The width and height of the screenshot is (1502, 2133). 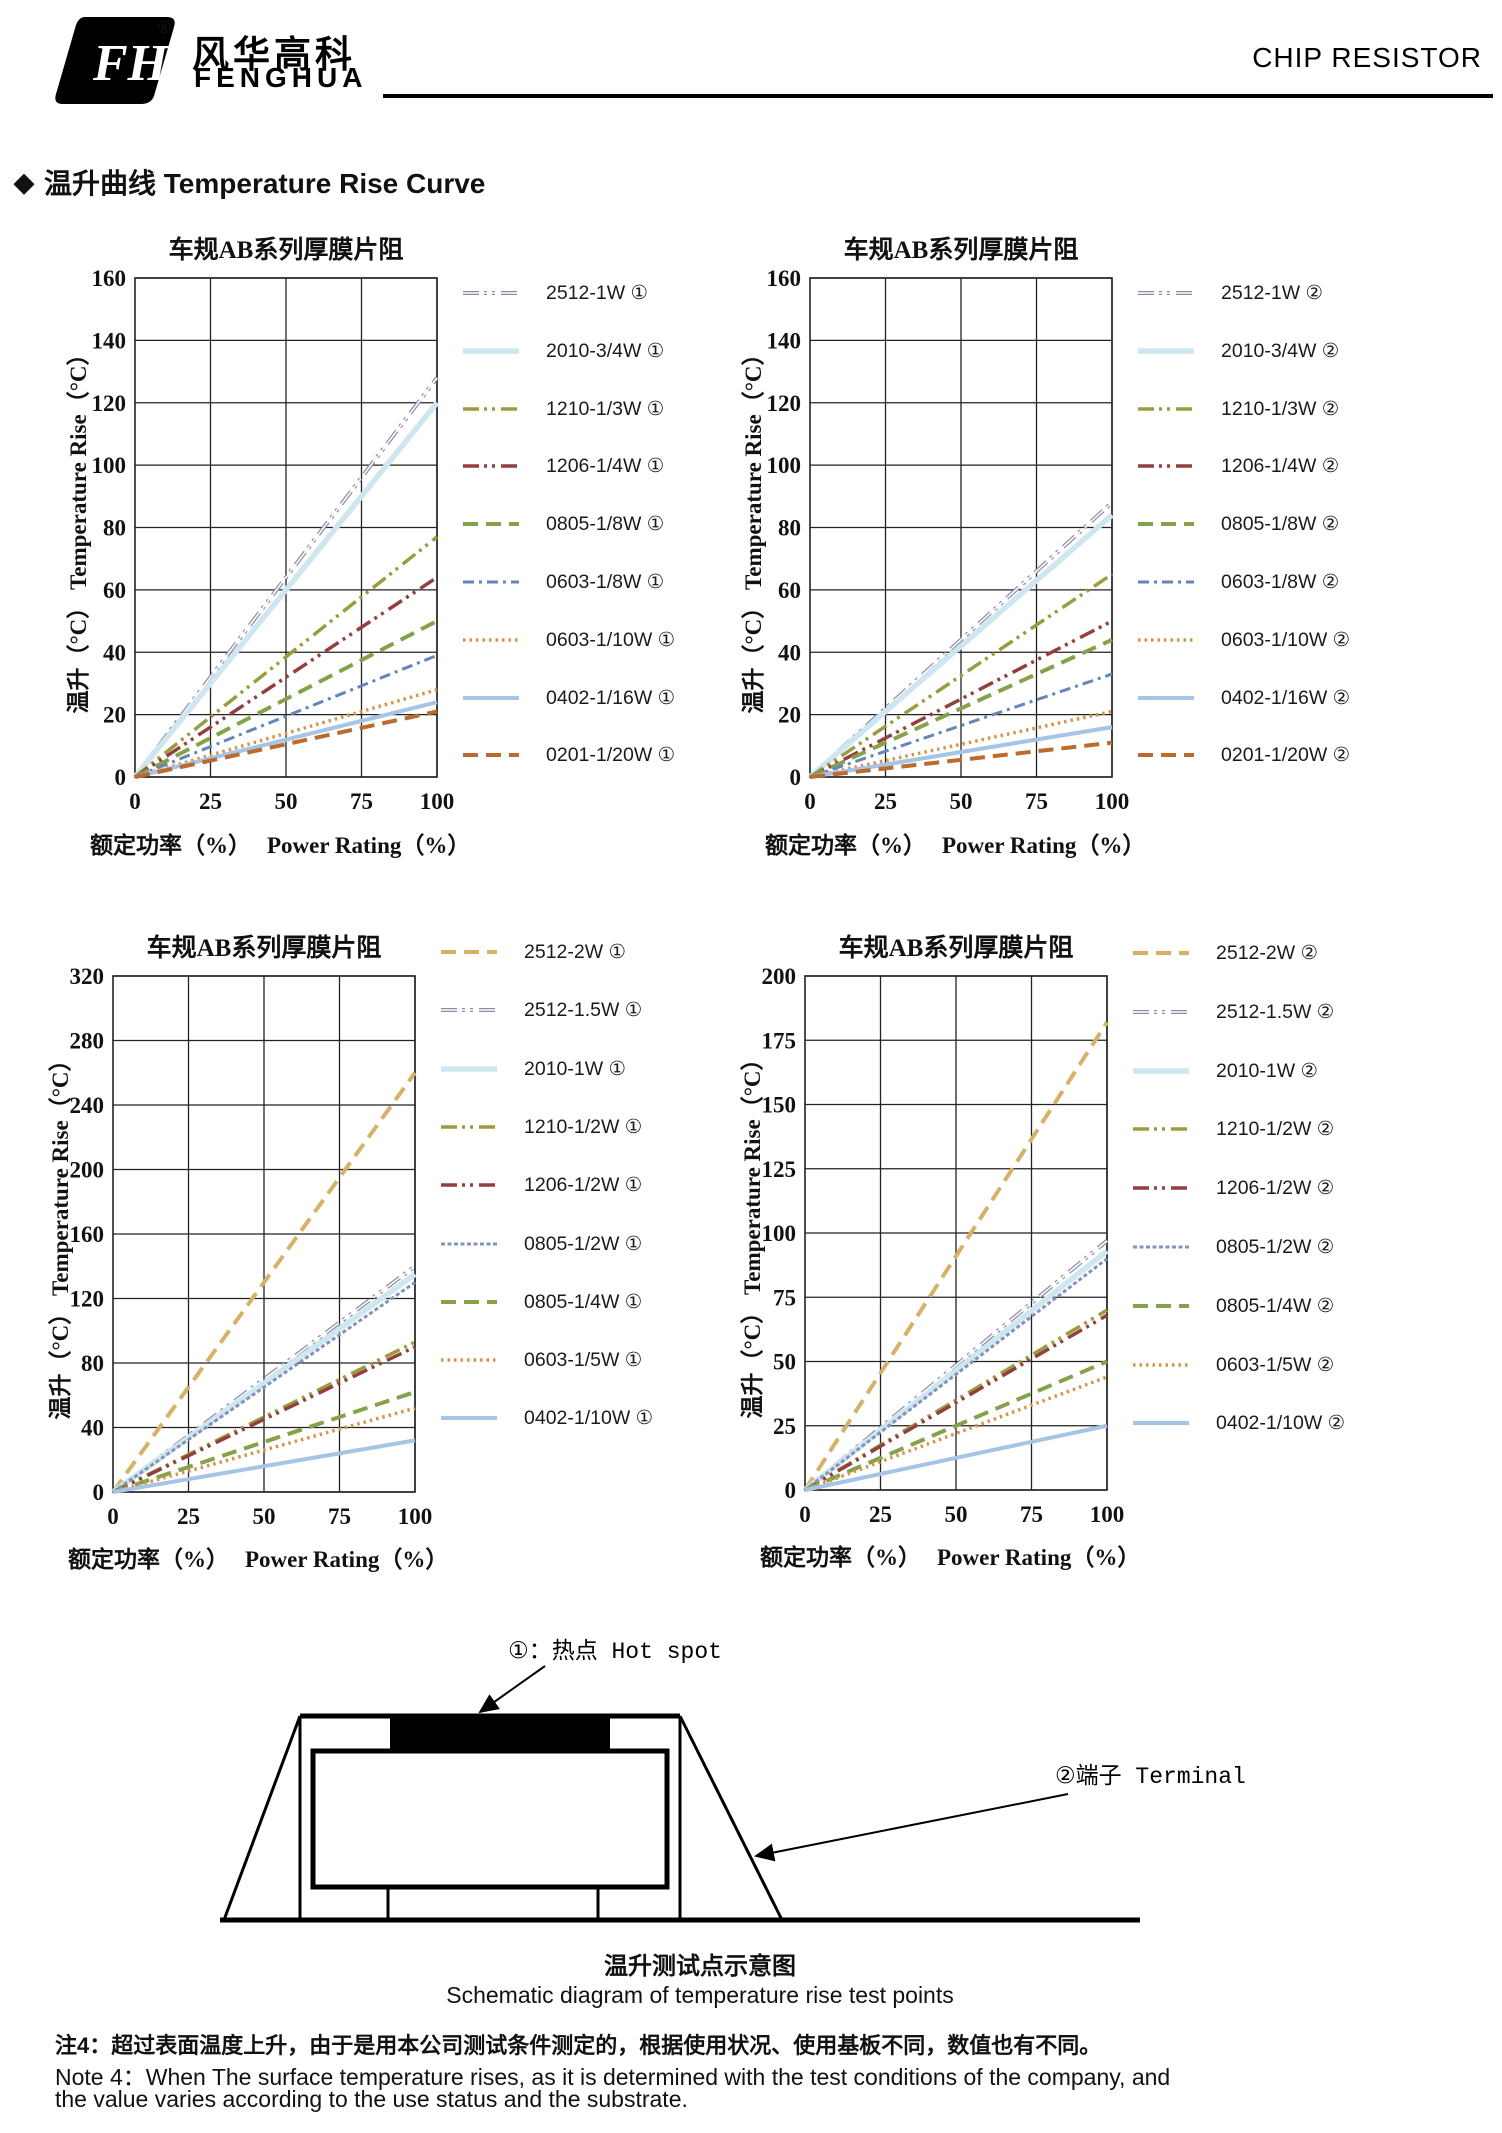 I want to click on series-line-0402-1-16w, so click(x=961, y=752).